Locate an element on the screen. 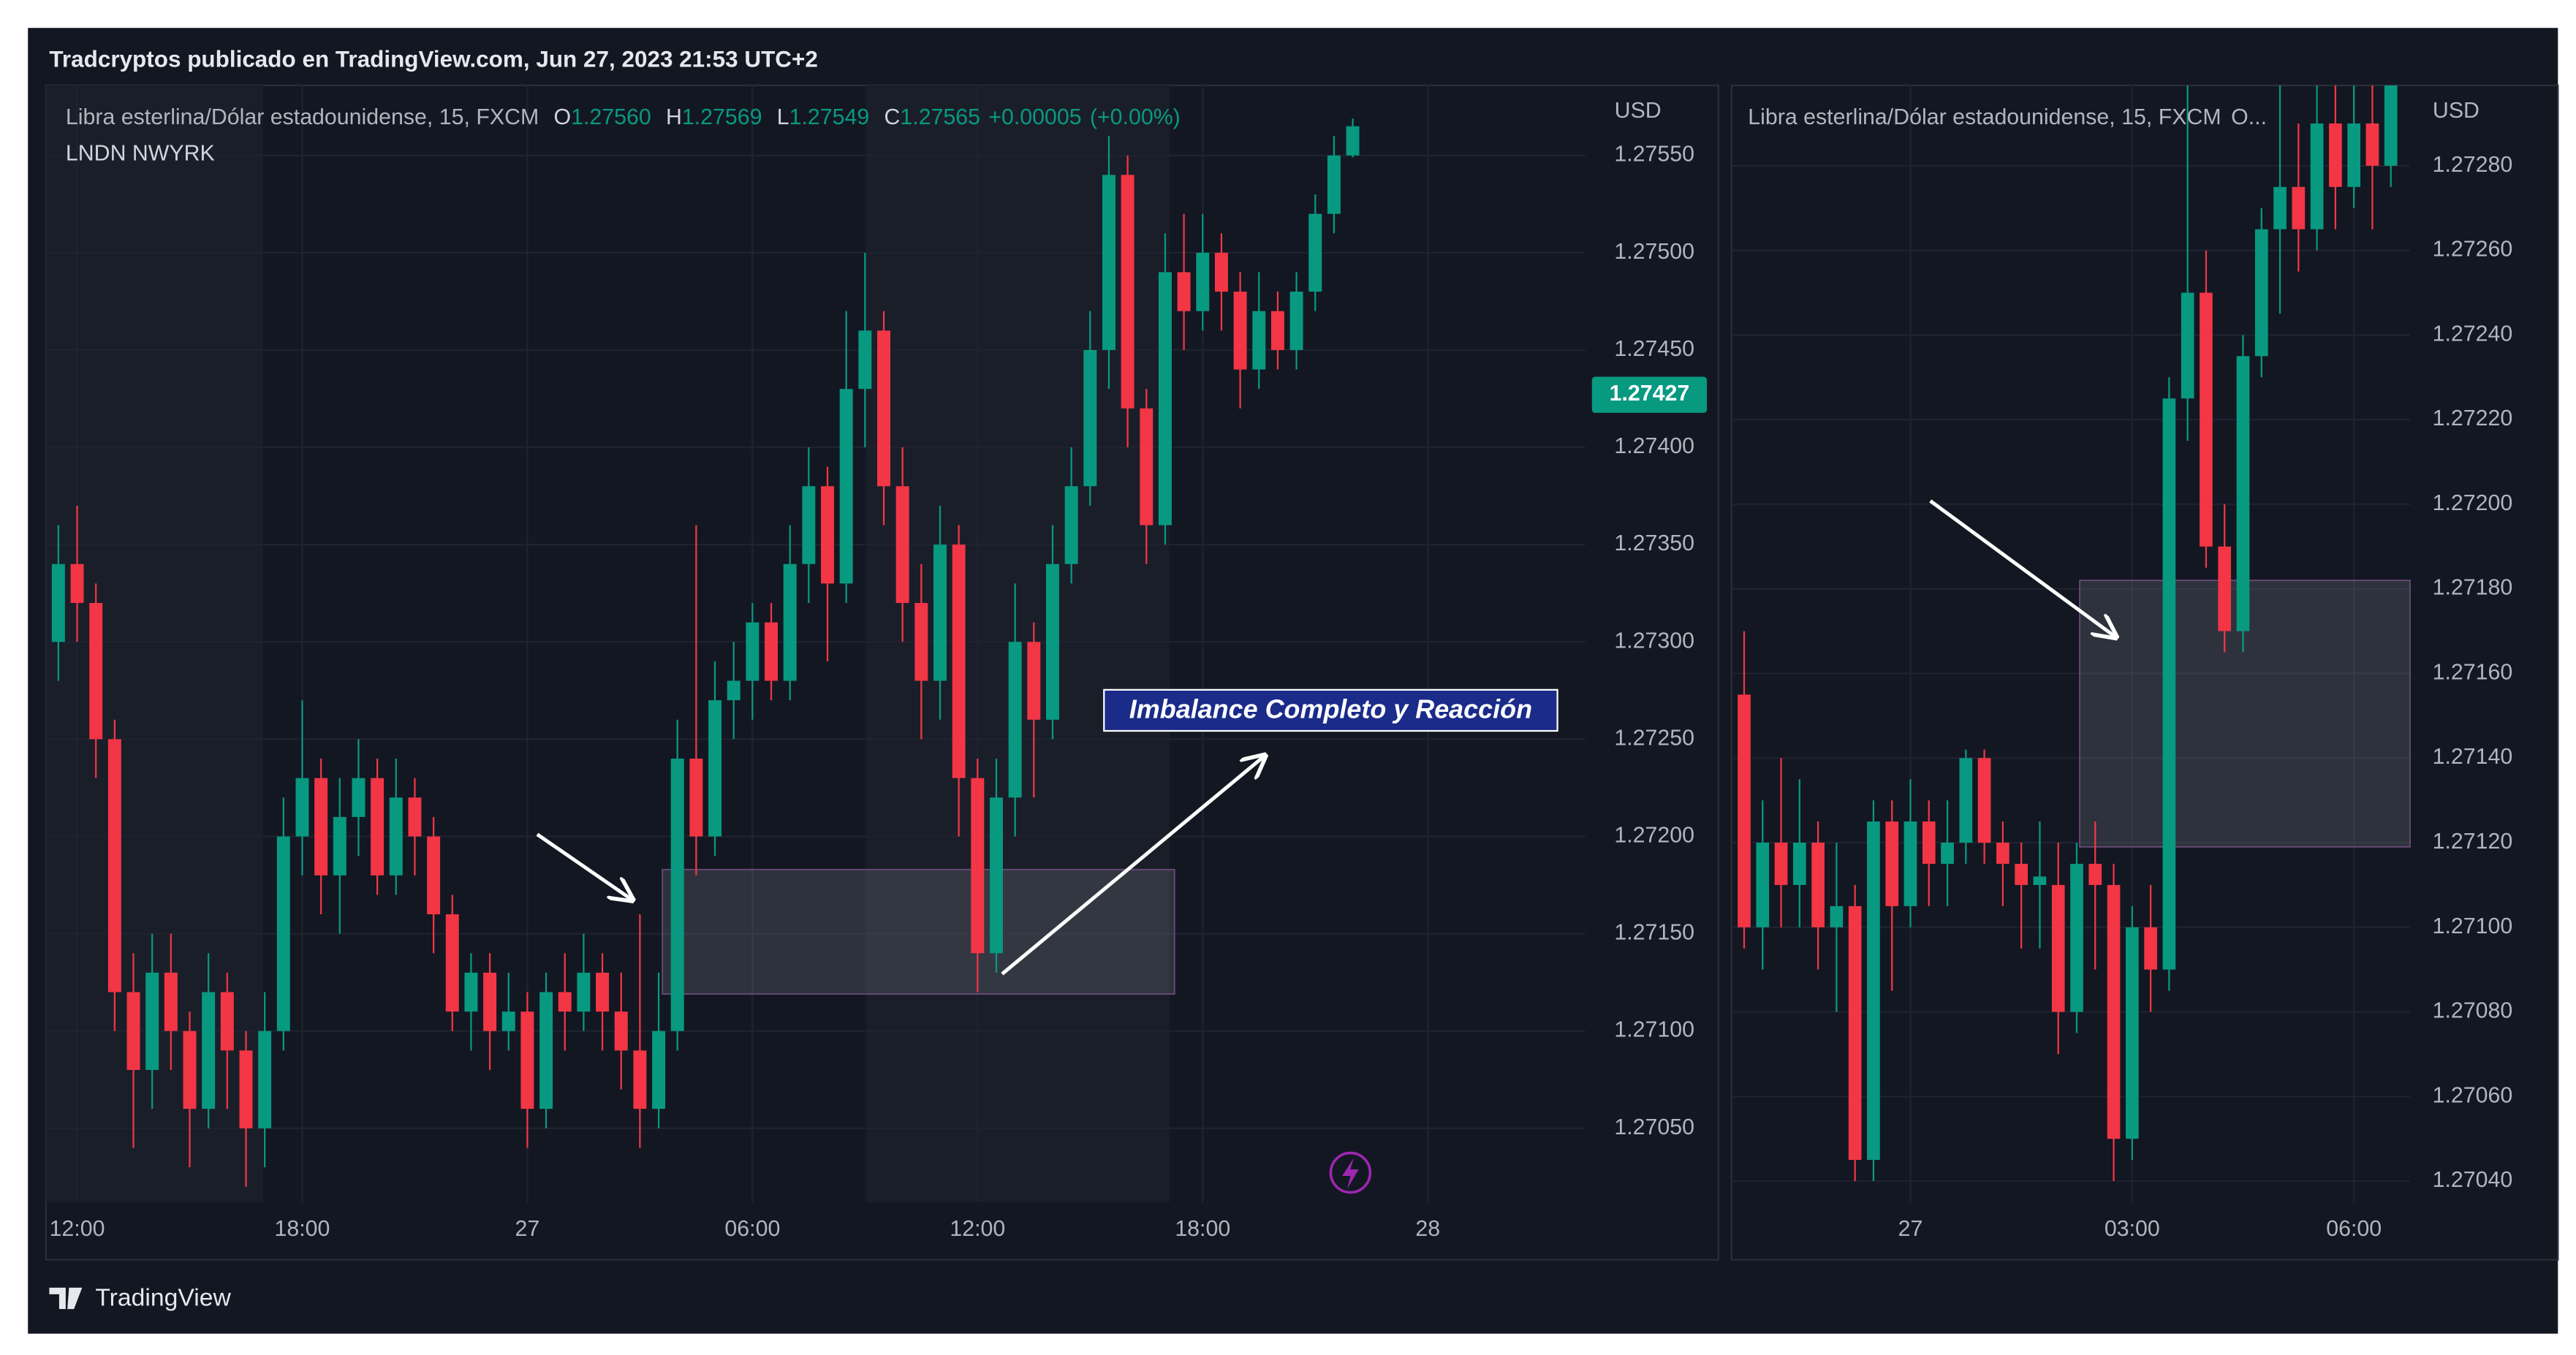 This screenshot has width=2576, height=1355. legend-value: 1.27549 is located at coordinates (829, 117).